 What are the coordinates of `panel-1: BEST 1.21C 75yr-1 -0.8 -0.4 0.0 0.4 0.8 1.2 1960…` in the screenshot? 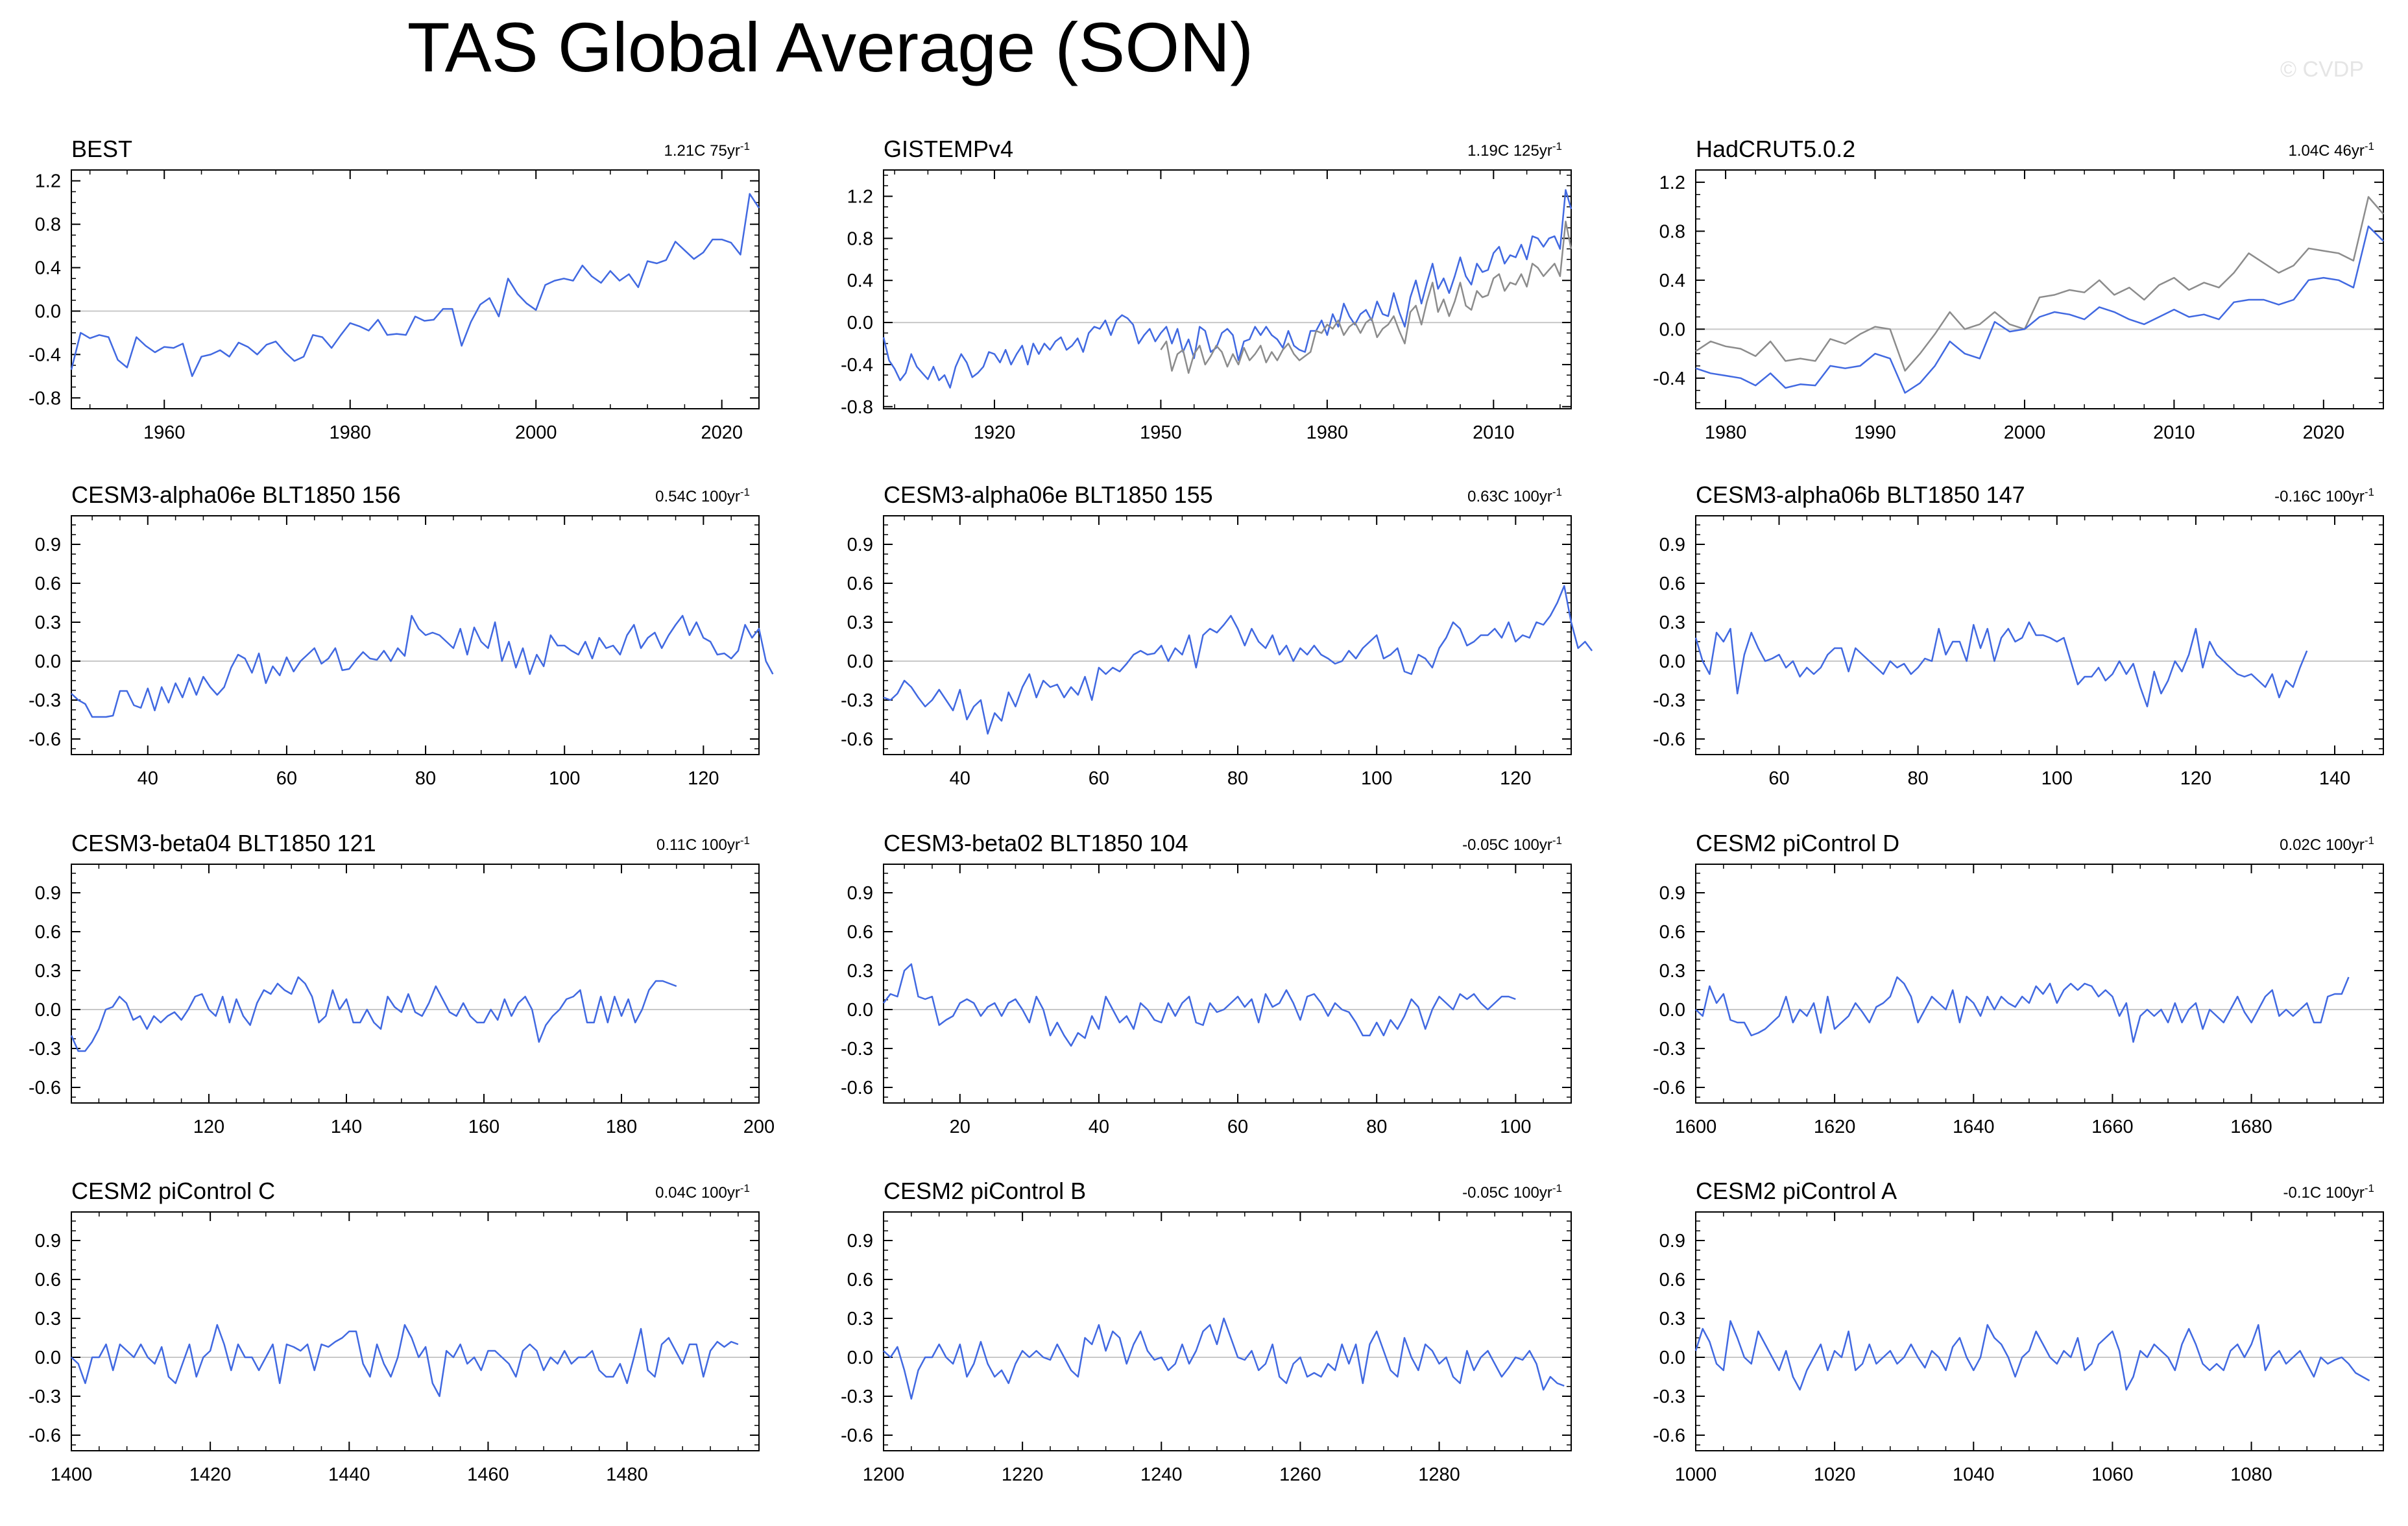 It's located at (394, 289).